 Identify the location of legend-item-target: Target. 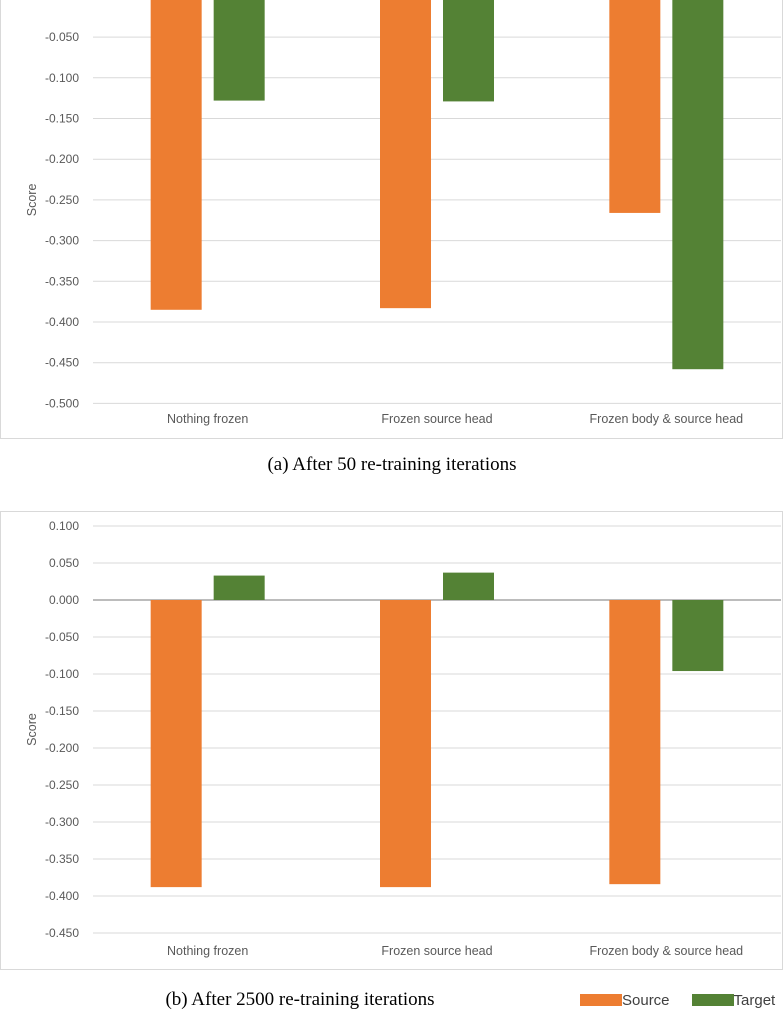
(733, 1000).